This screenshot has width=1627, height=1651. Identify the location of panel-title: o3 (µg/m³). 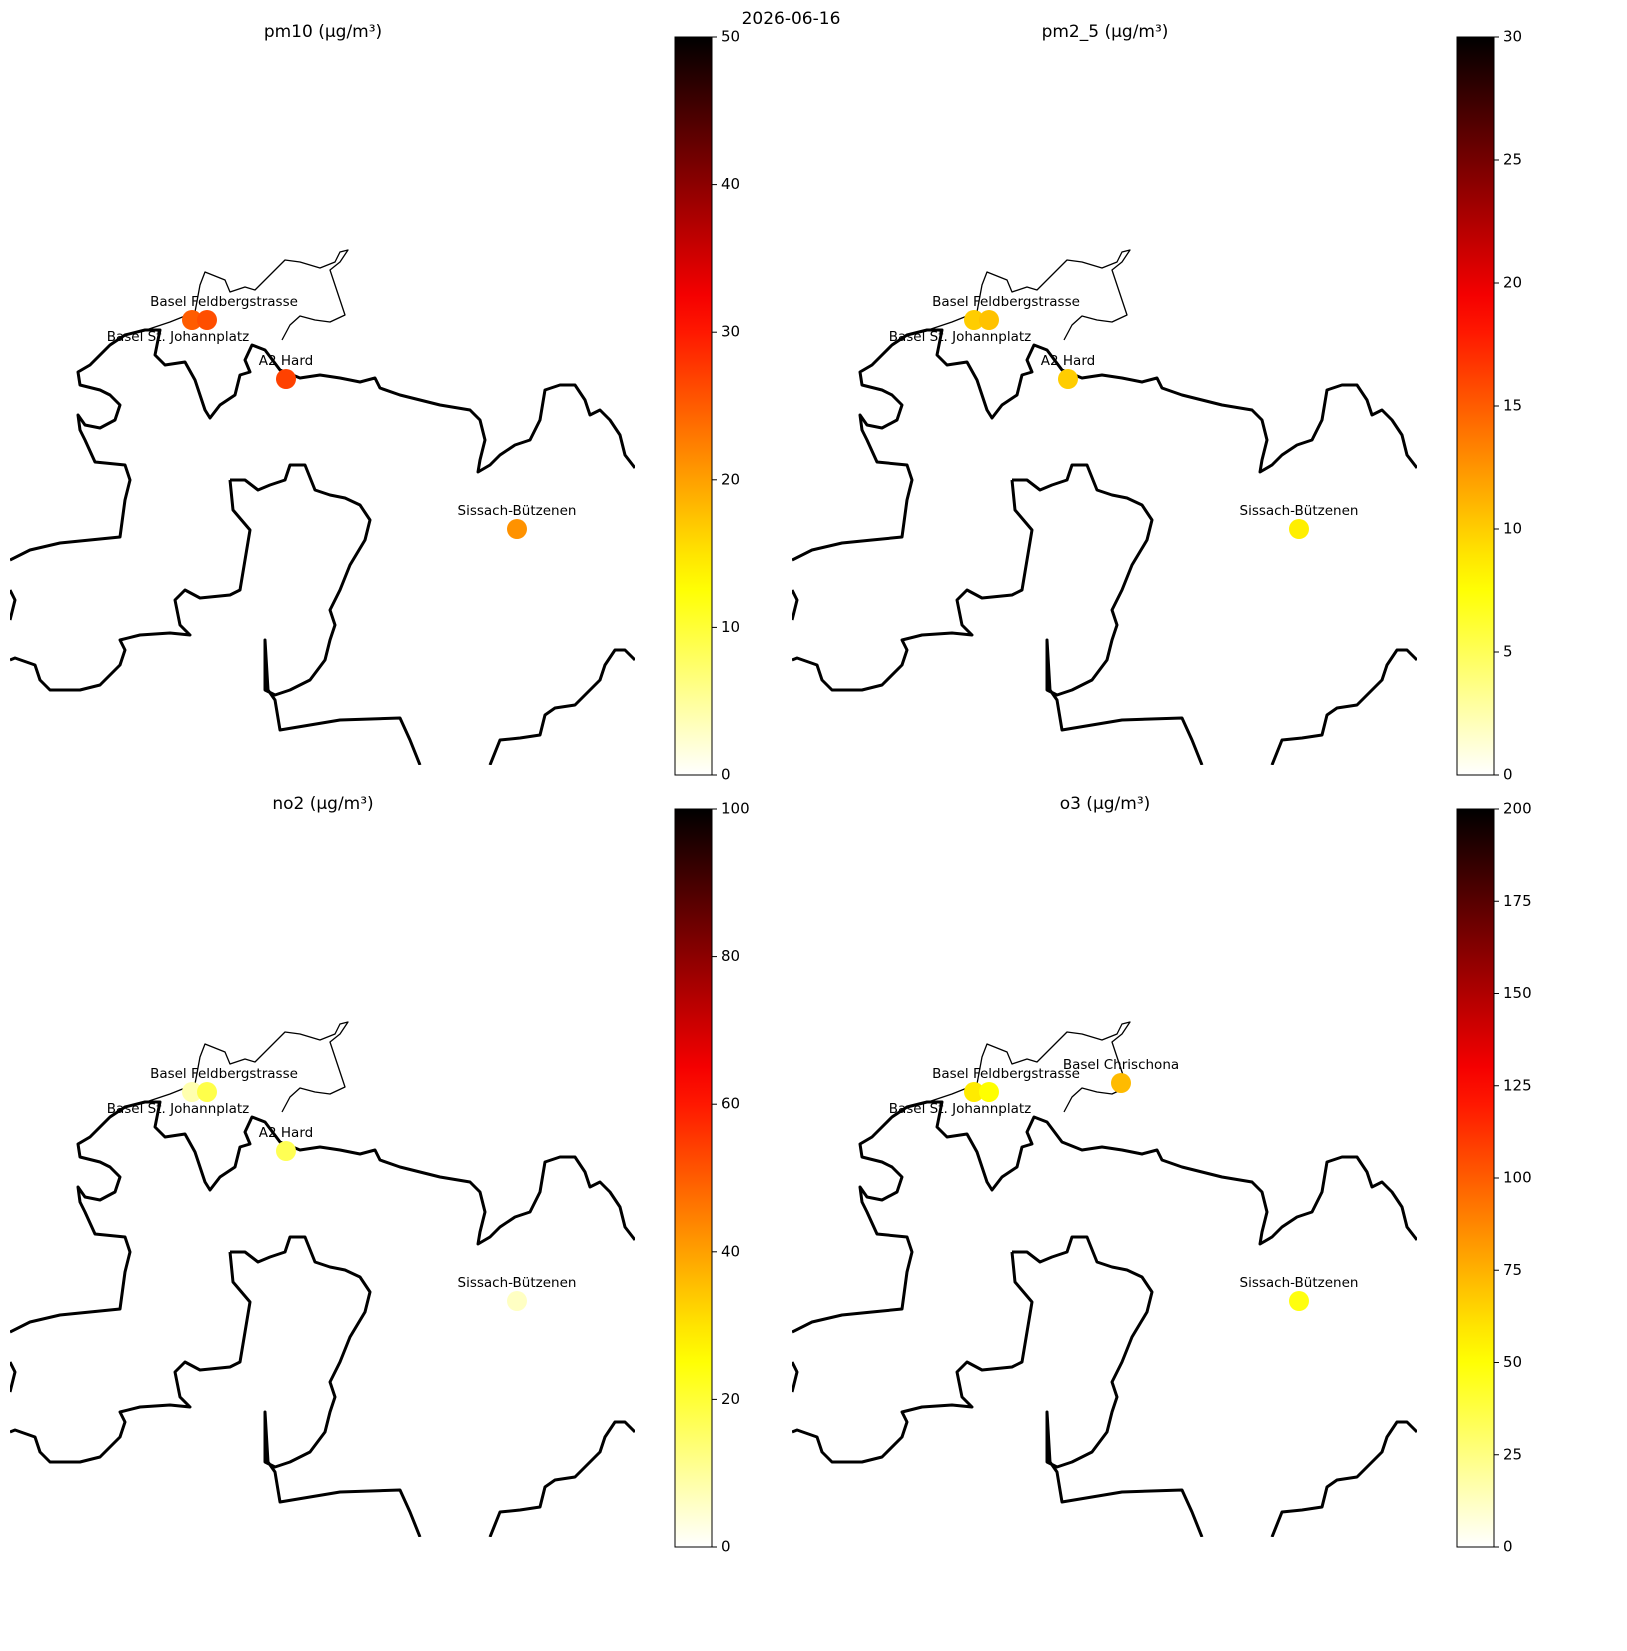
(1105, 804).